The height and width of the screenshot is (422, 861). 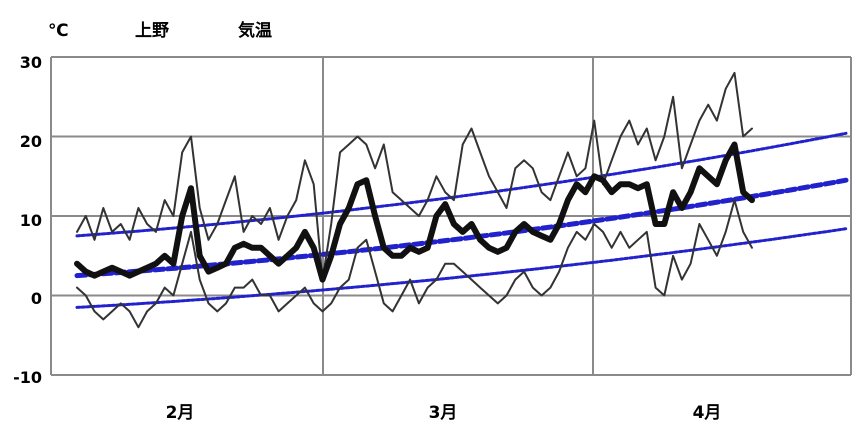 What do you see at coordinates (707, 412) in the screenshot?
I see `month-label-apr: 4月` at bounding box center [707, 412].